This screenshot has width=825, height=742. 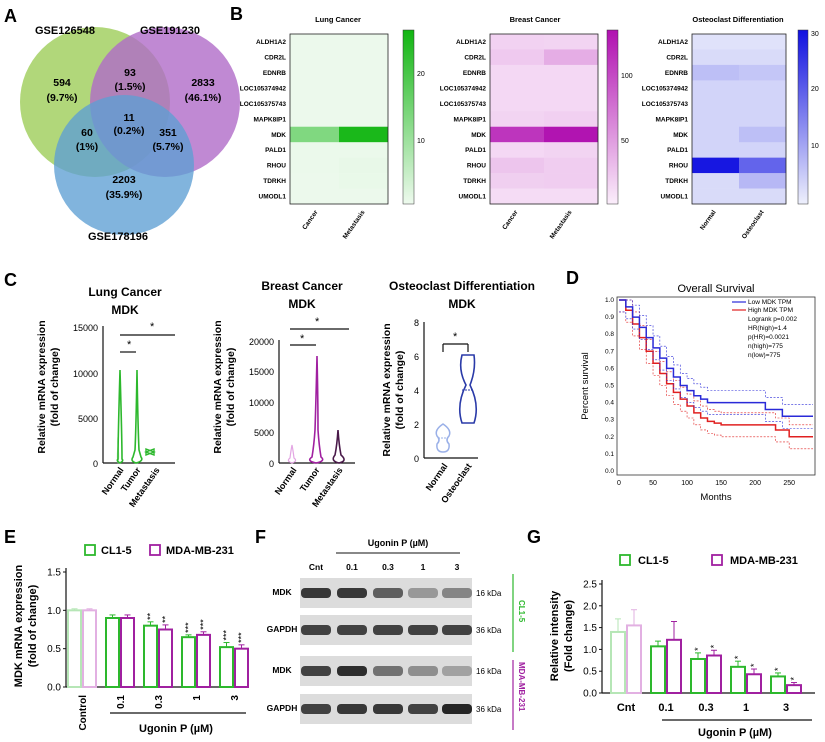 I want to click on venn-label-set2: GSE191230, so click(x=170, y=31).